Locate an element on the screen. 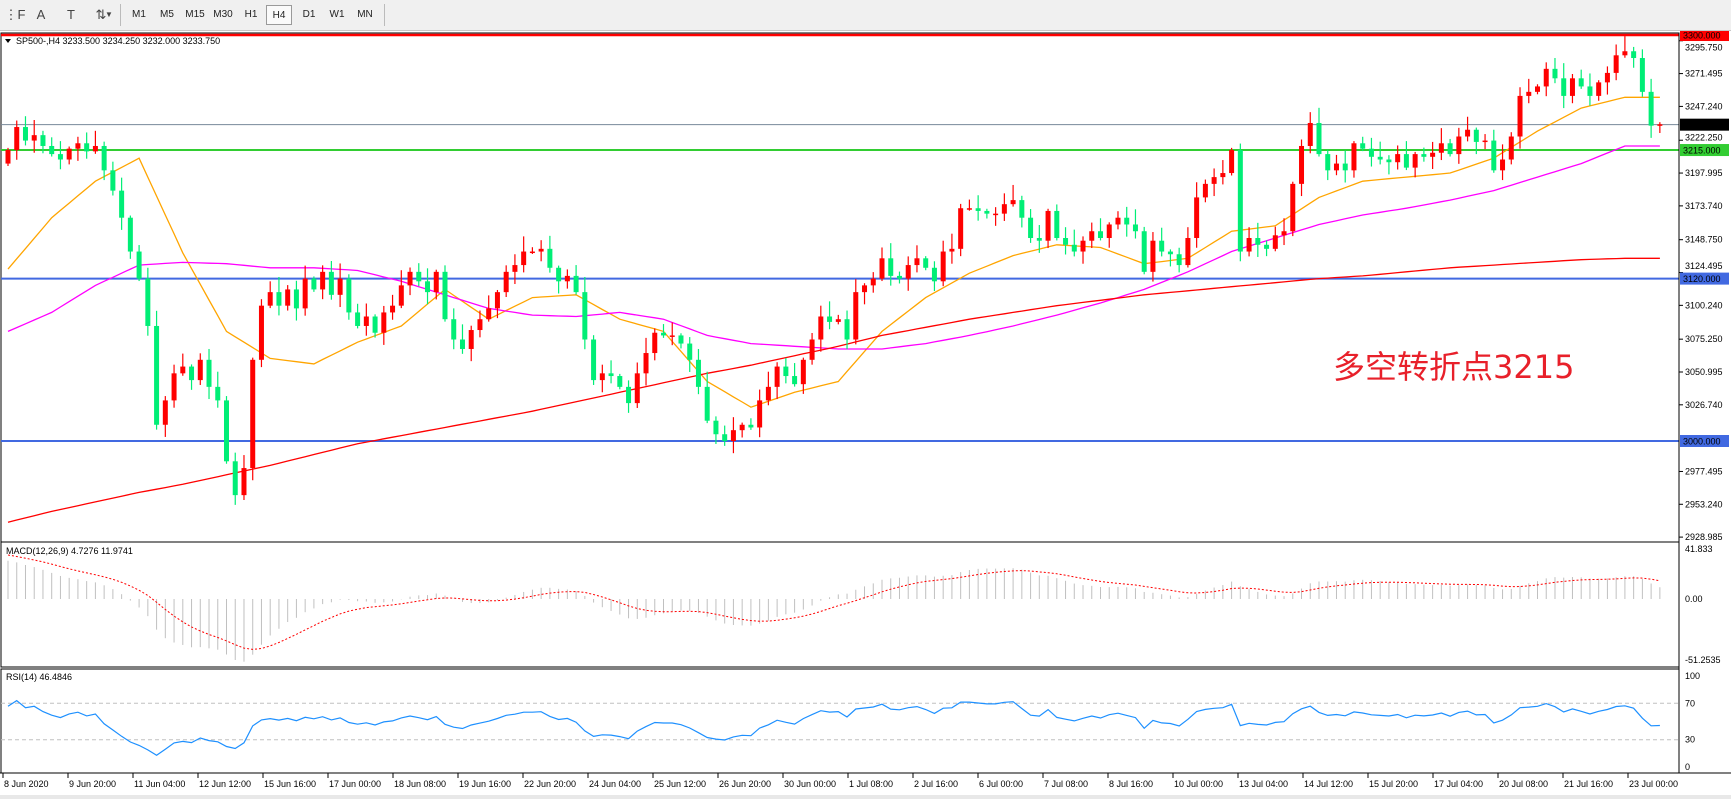 This screenshot has width=1731, height=799. annotation-text: 多空转折点3215 is located at coordinates (1453, 367).